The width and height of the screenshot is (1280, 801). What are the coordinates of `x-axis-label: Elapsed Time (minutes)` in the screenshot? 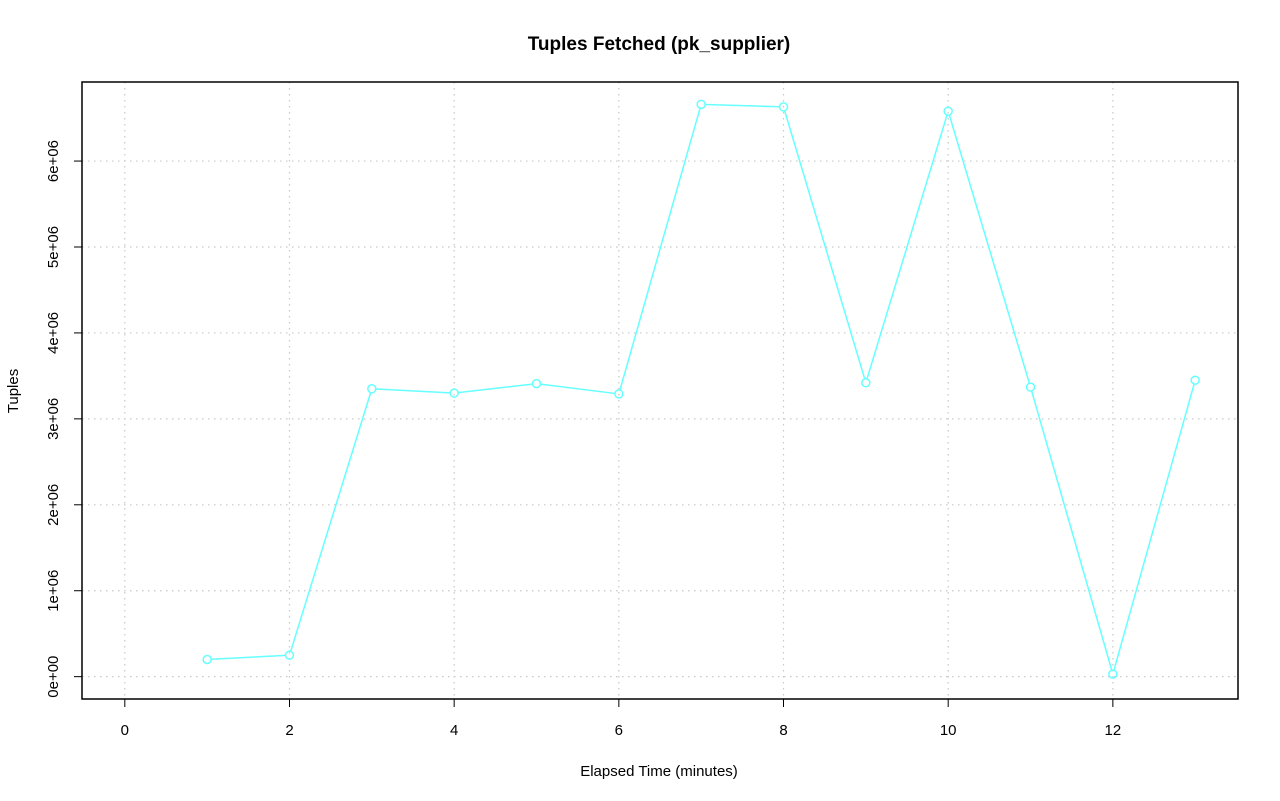 It's located at (659, 771).